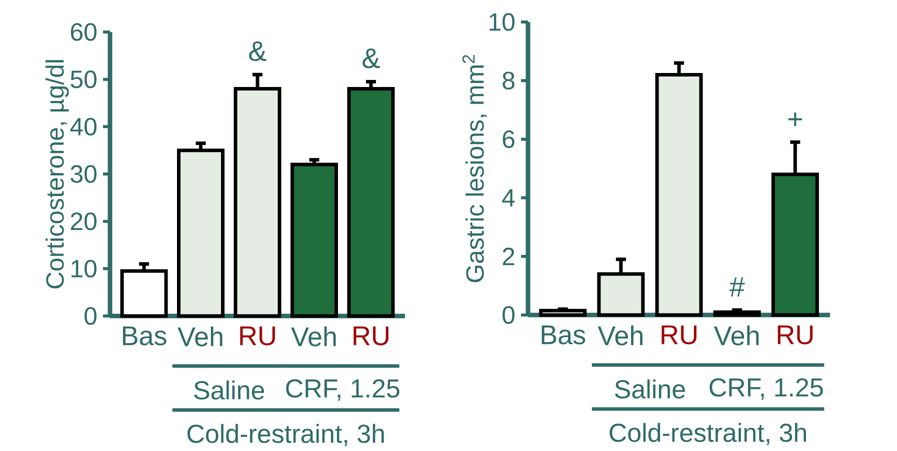  Describe the element at coordinates (83, 174) in the screenshot. I see `y-tick-label: 30` at that location.